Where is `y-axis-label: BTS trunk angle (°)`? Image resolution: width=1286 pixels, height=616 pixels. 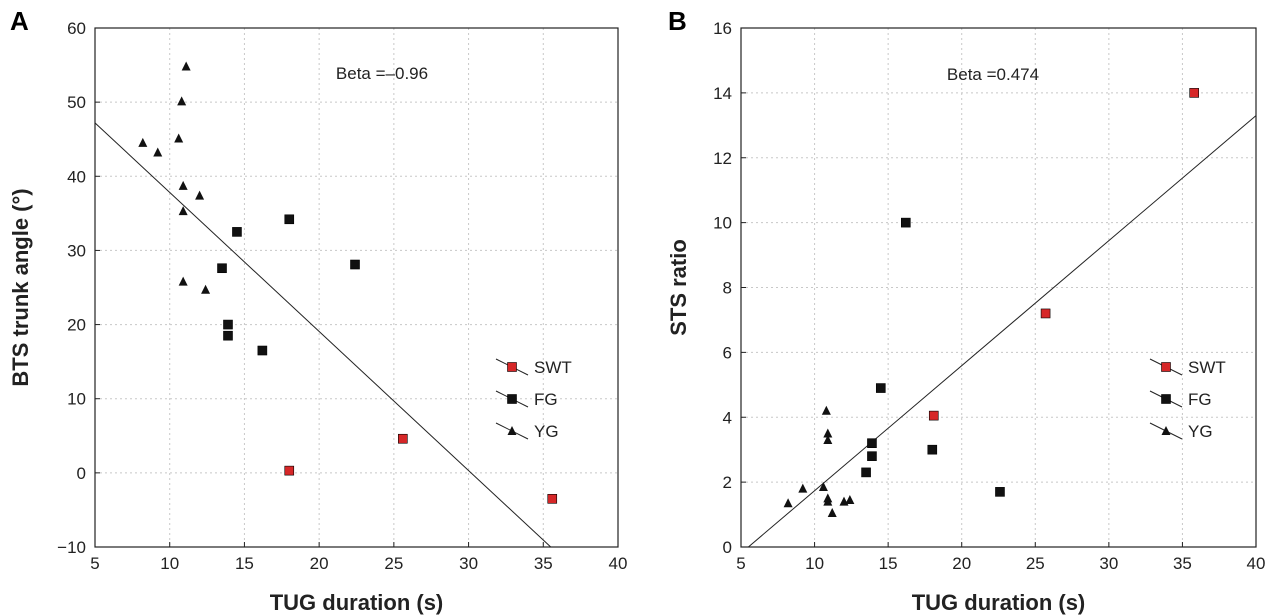 y-axis-label: BTS trunk angle (°) is located at coordinates (20, 287).